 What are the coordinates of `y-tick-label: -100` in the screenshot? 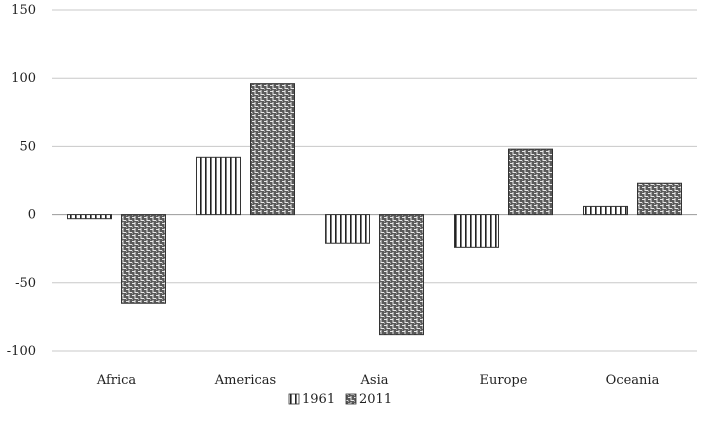 It's located at (21, 351).